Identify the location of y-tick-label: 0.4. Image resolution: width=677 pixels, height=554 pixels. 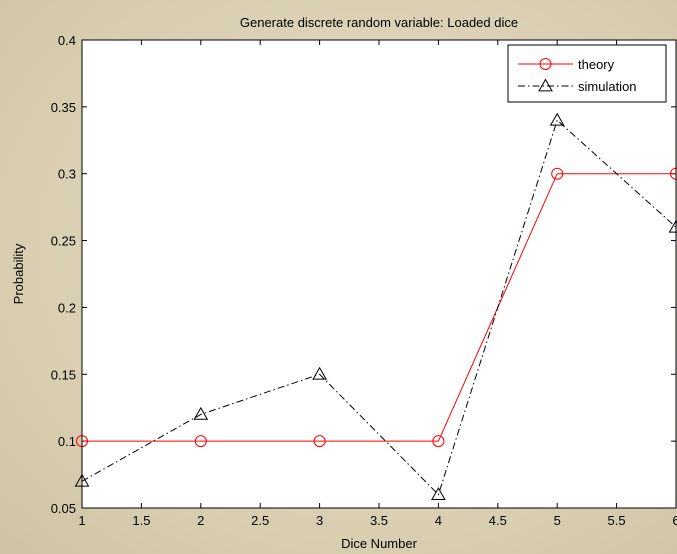
(67, 40).